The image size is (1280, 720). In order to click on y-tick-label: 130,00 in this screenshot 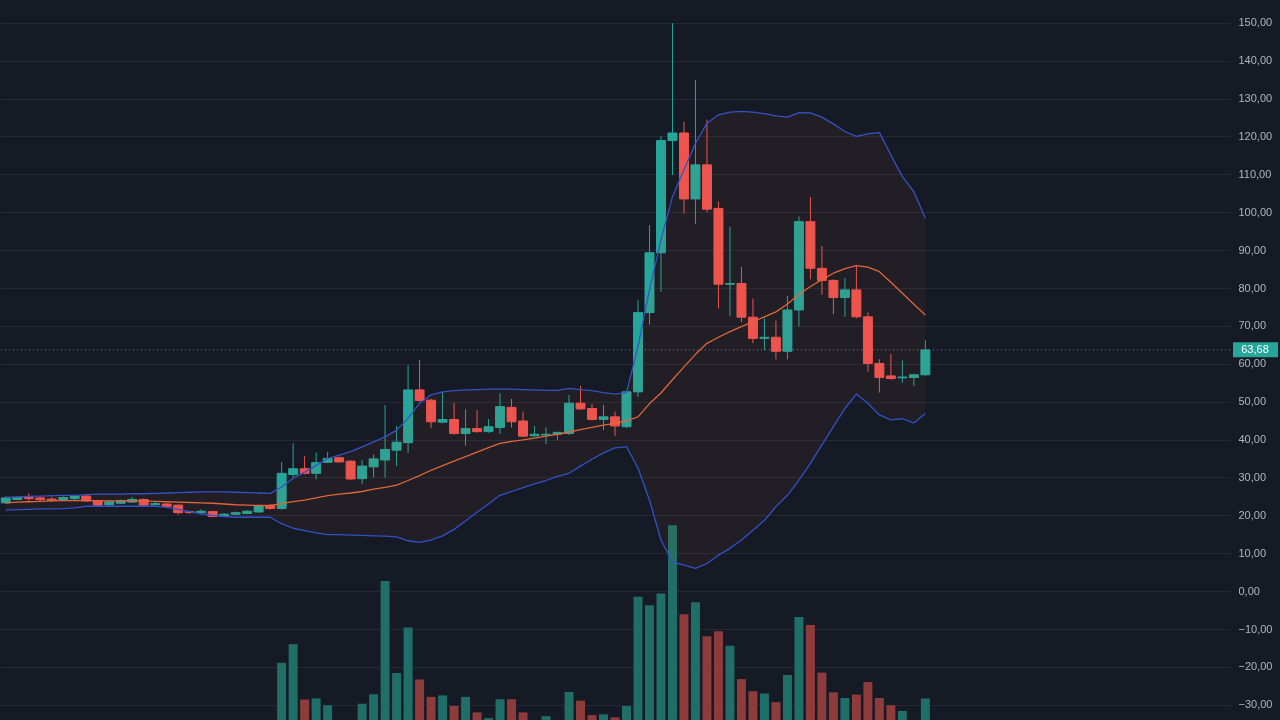, I will do `click(1255, 98)`.